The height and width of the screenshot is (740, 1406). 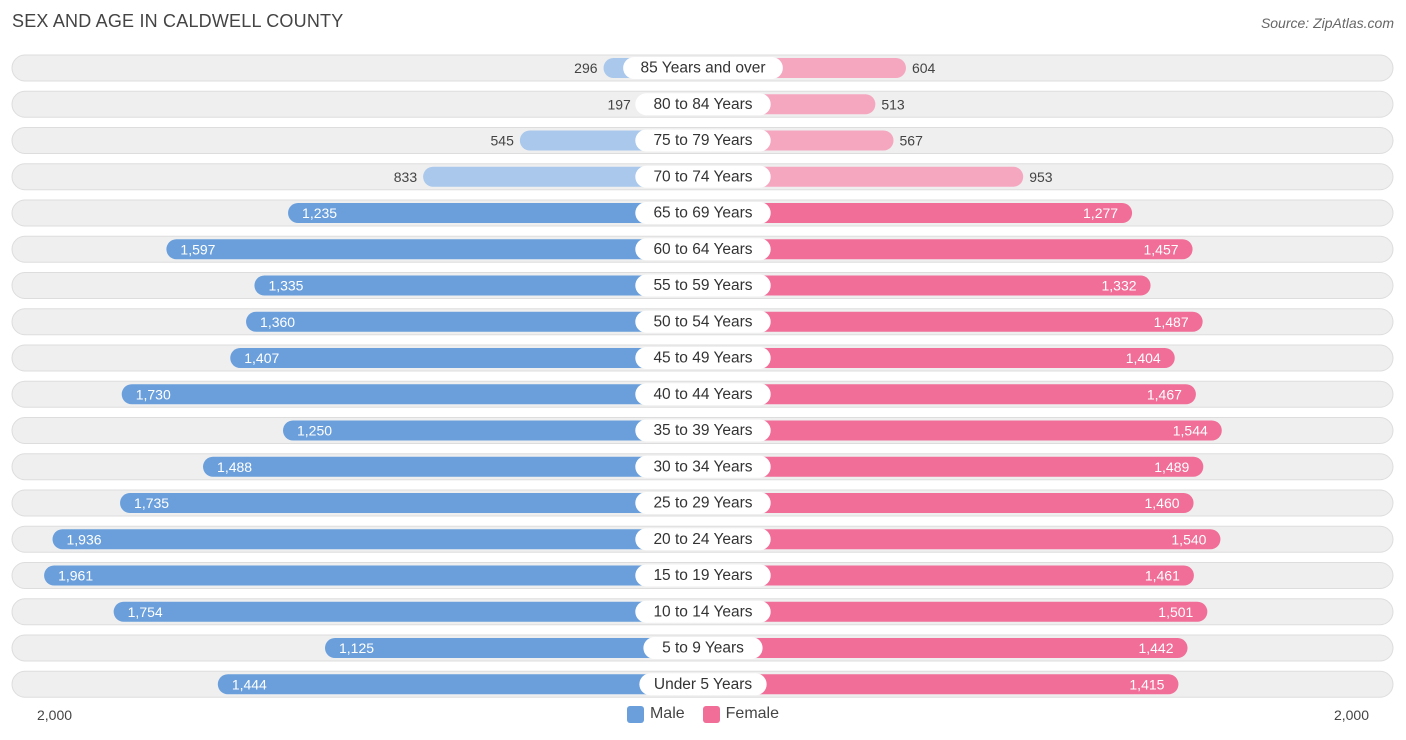 I want to click on chart-title: SEX AND AGE IN CALDWELL COUNTY, so click(x=178, y=21).